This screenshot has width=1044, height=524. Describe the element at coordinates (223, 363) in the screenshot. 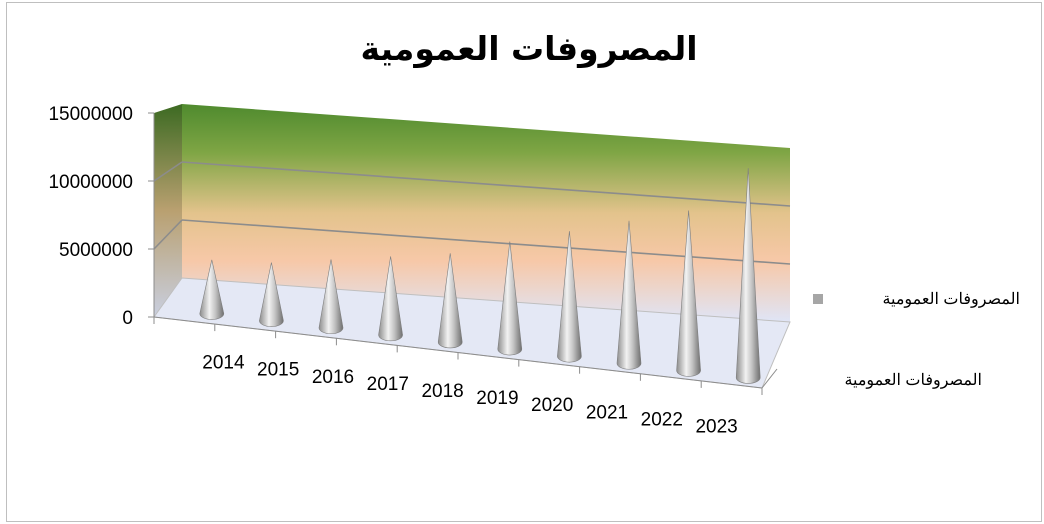

I see `x-tick-label: 2014` at that location.